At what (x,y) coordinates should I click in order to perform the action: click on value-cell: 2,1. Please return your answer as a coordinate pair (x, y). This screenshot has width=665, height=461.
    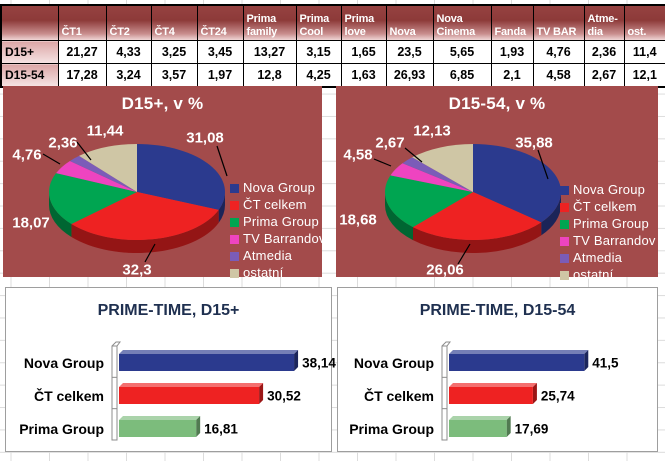
    Looking at the image, I should click on (512, 75).